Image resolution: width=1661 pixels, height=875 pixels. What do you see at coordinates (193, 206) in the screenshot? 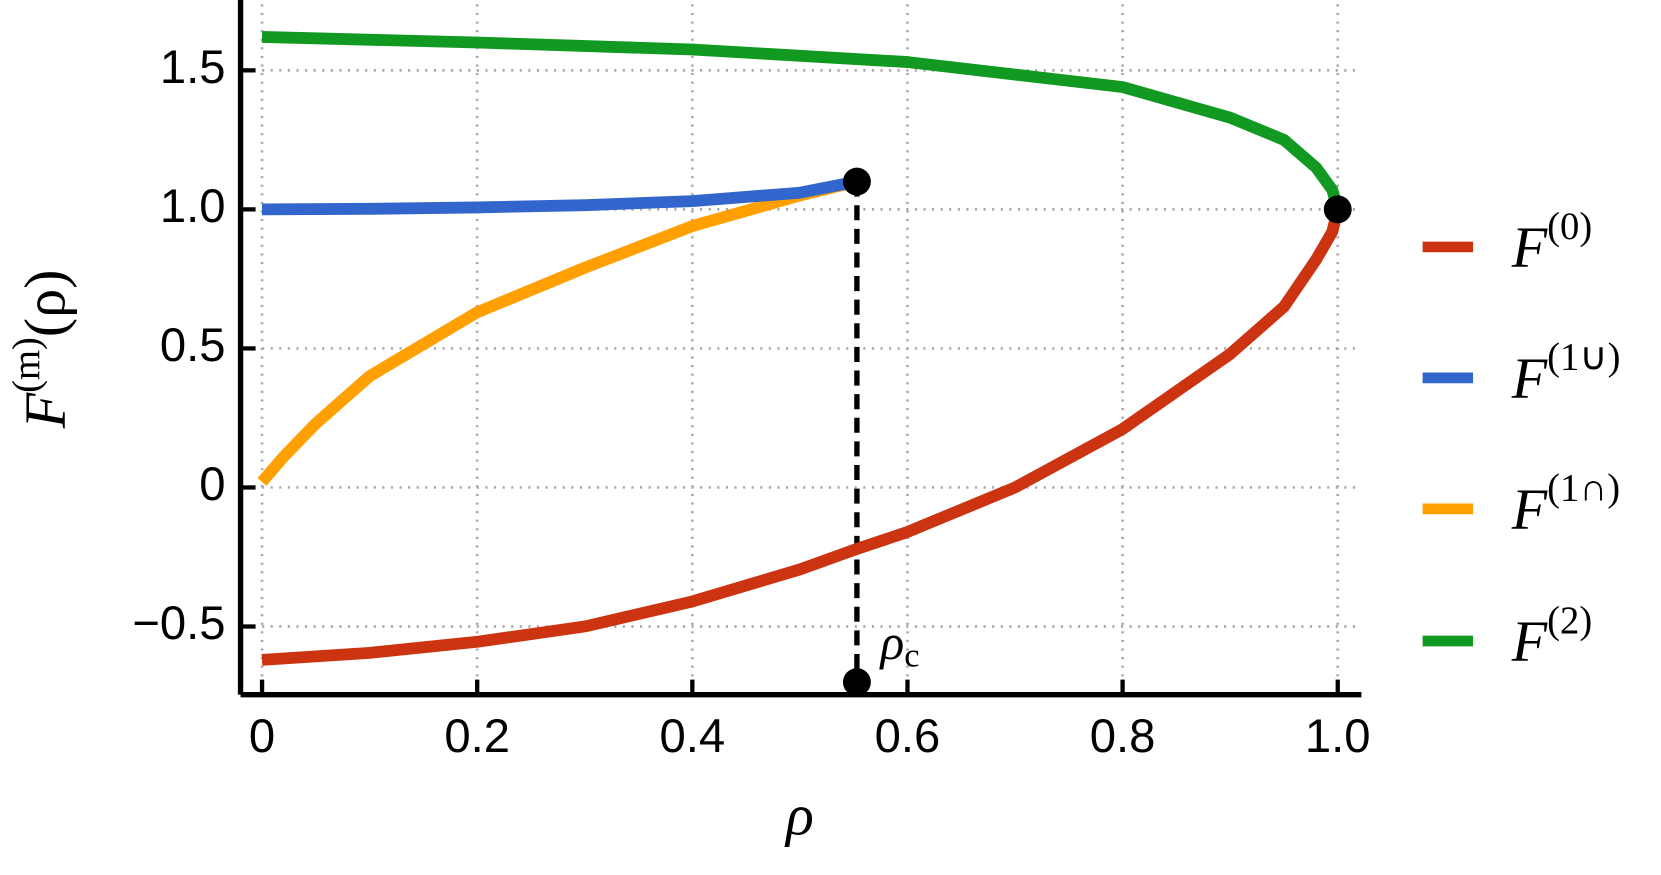
I see `y-tick-label: 1.0` at bounding box center [193, 206].